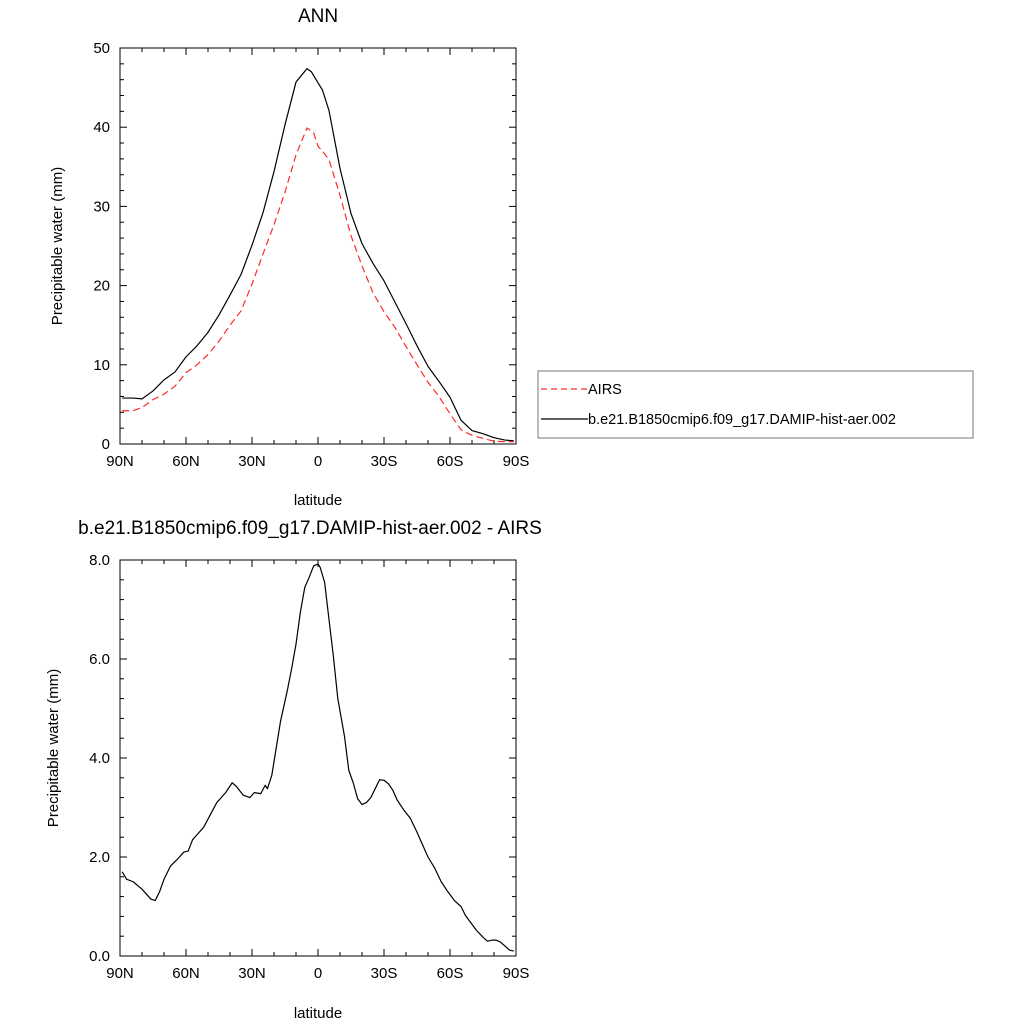 The height and width of the screenshot is (1024, 1024). I want to click on legend-box, so click(755, 404).